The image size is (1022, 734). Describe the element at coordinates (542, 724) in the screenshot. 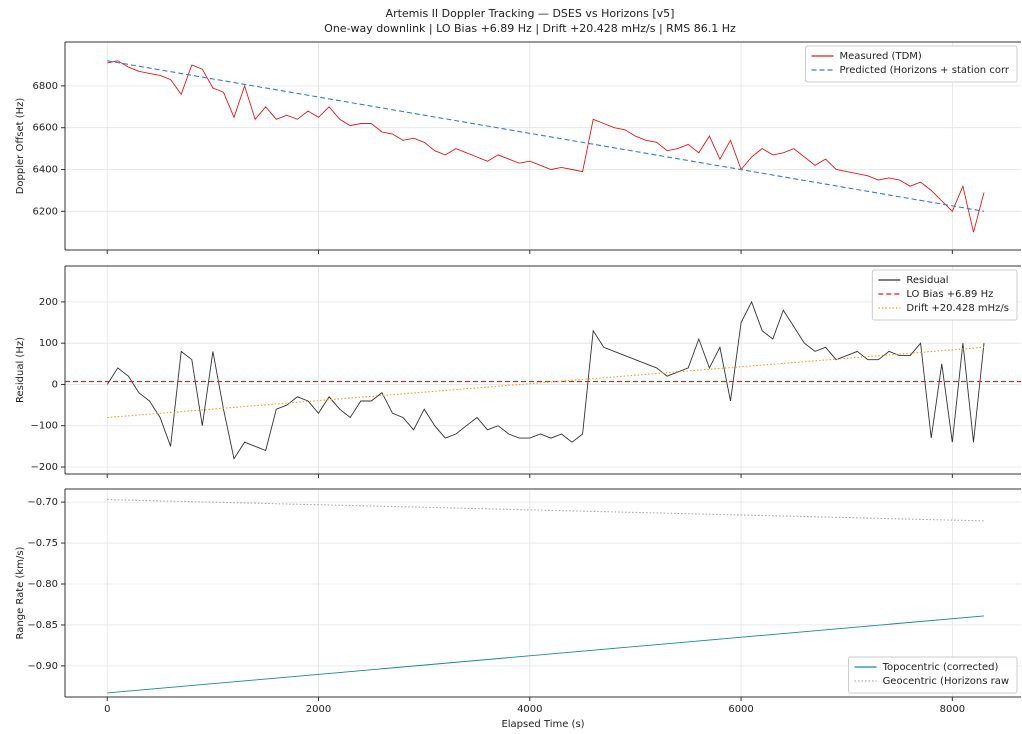

I see `x-axis-label: Elapsed Time (s)` at that location.